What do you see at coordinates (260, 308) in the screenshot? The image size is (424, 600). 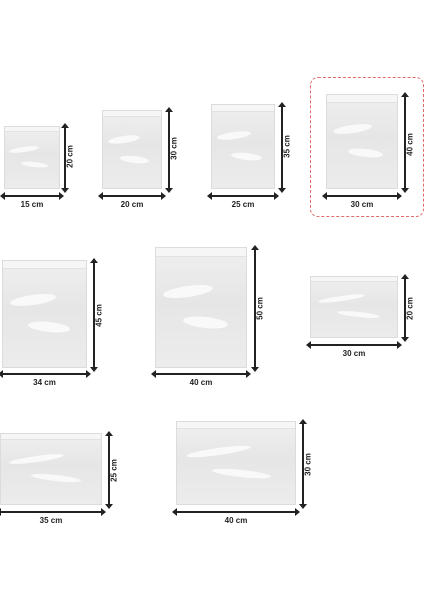 I see `height-label: 50 cm` at bounding box center [260, 308].